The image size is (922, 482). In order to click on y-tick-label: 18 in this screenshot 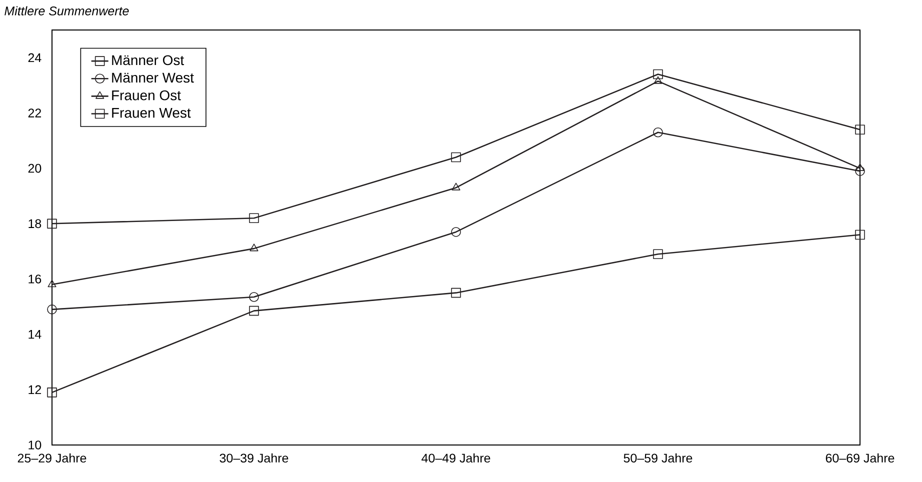, I will do `click(35, 223)`.